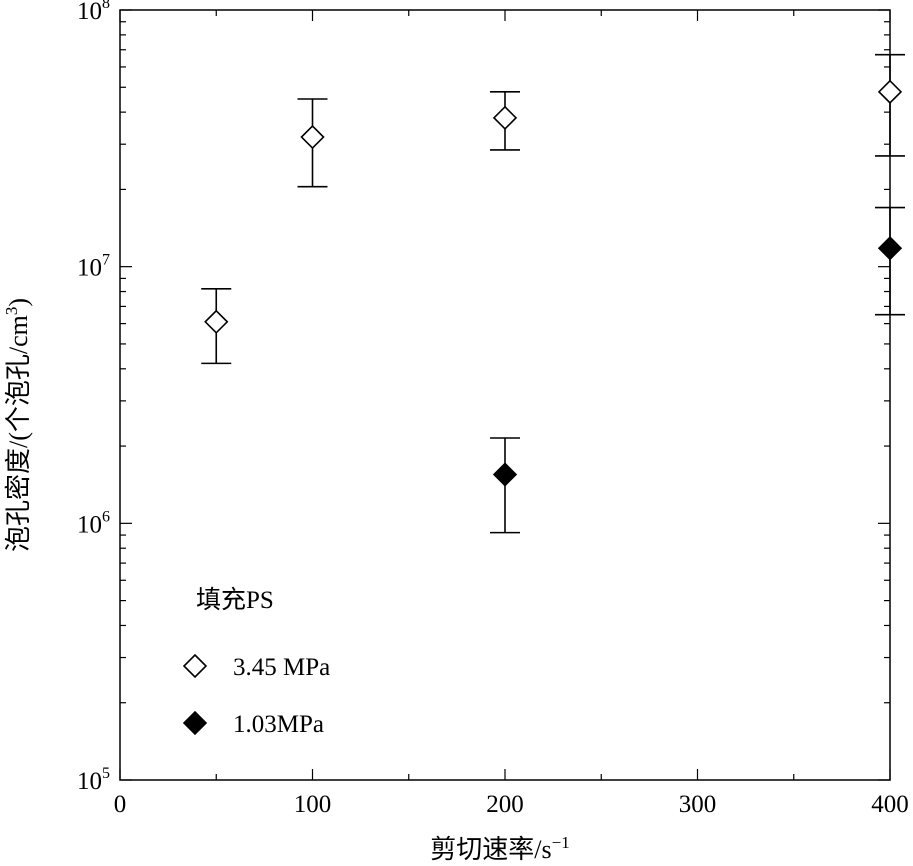 Image resolution: width=913 pixels, height=866 pixels. What do you see at coordinates (490, 849) in the screenshot?
I see `x-axis-title-text: 剪切速率/s` at bounding box center [490, 849].